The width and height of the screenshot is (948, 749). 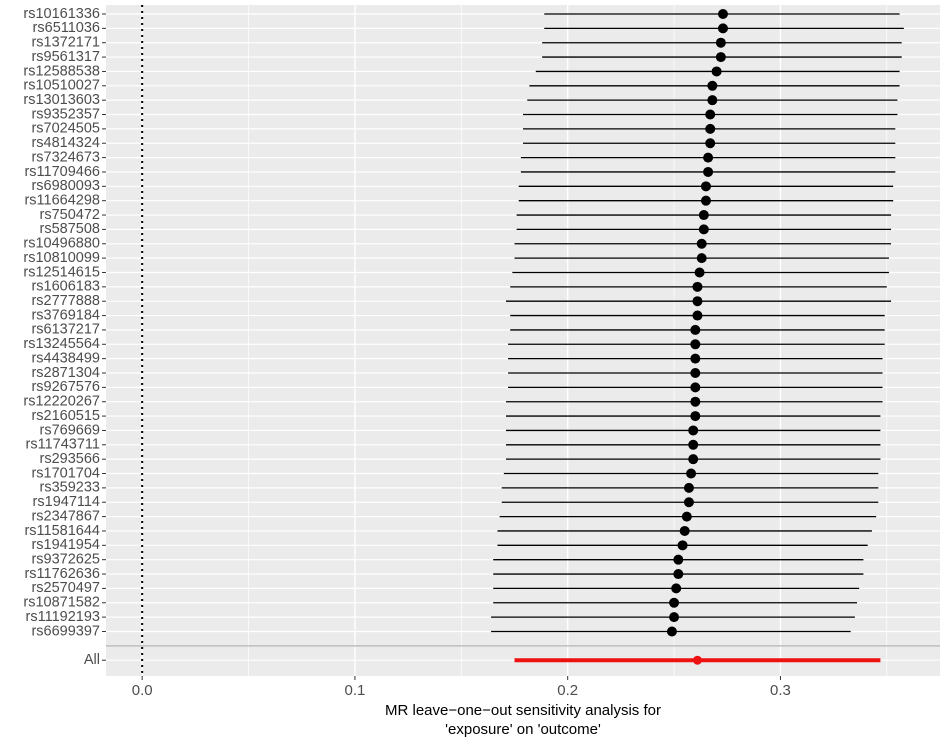 I want to click on x-axis-label: 'exposure' on 'outcome', so click(x=523, y=729).